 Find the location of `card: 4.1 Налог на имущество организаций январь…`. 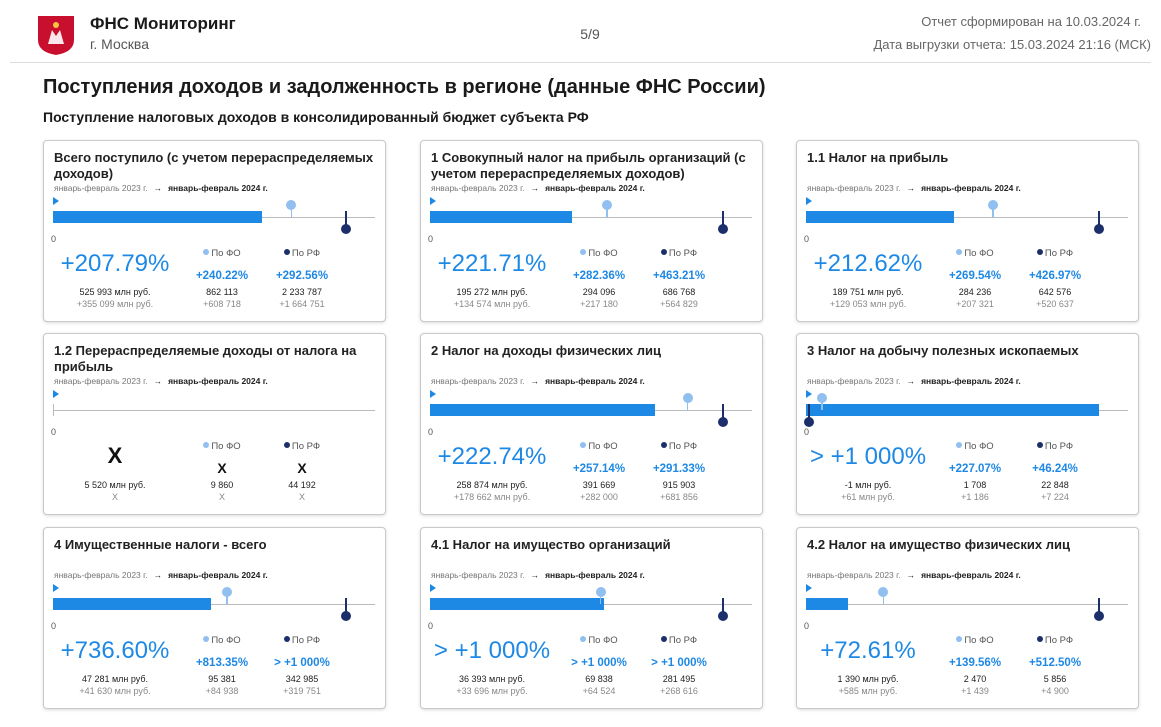

card: 4.1 Налог на имущество организаций январь… is located at coordinates (591, 618).